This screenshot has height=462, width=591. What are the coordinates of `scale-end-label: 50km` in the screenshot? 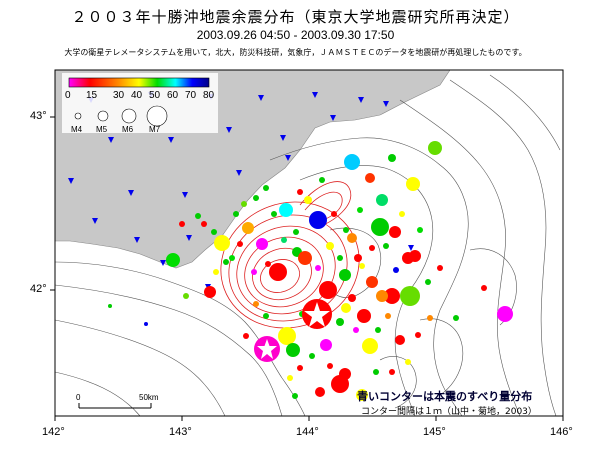 It's located at (149, 397).